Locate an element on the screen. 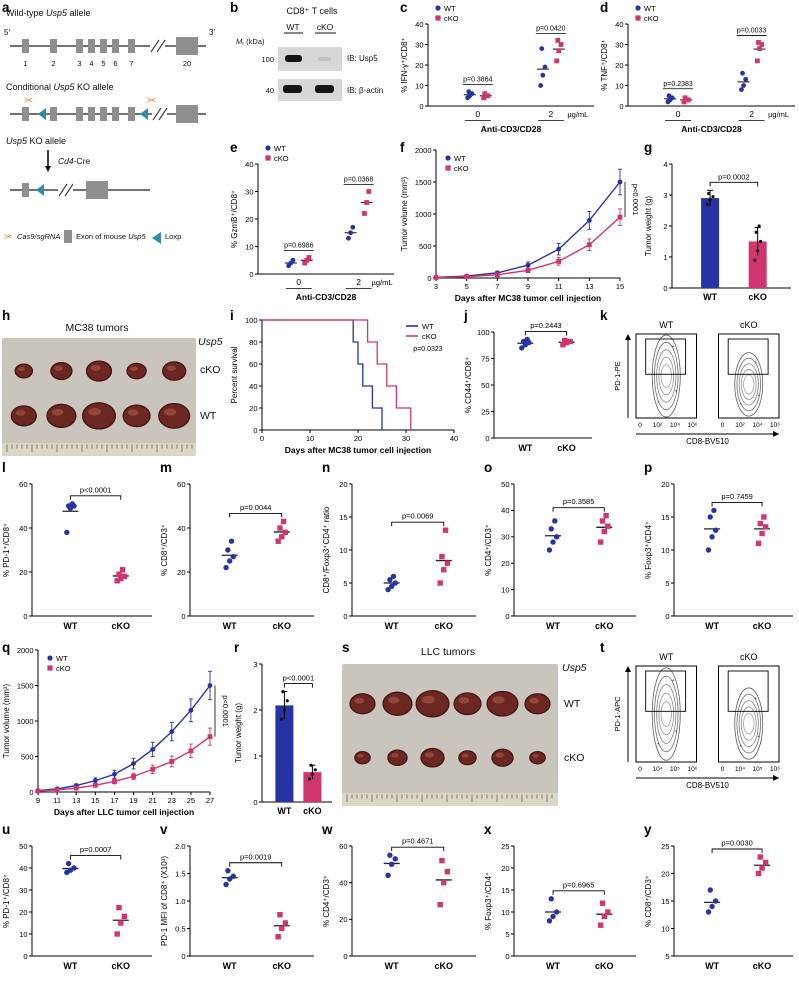 The width and height of the screenshot is (799, 983). svg-text: 100 is located at coordinates (251, 320).